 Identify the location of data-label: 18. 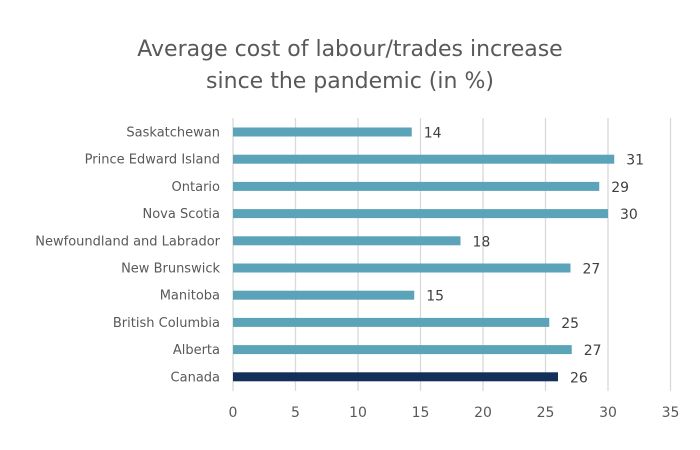
(482, 242).